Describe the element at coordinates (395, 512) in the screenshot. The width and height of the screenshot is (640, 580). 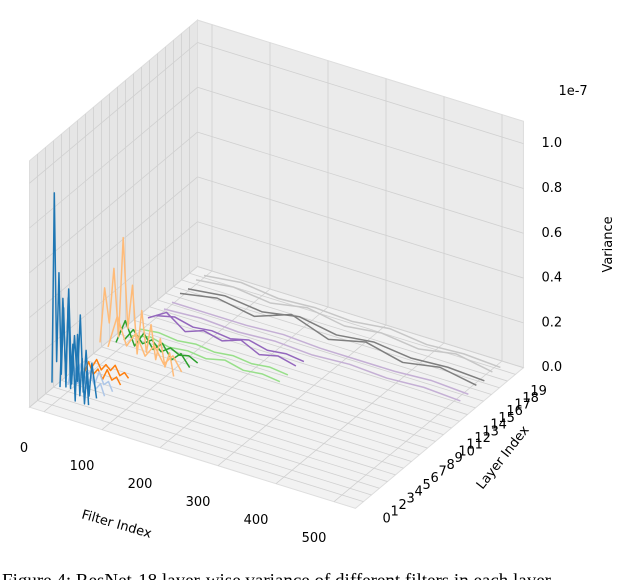
I see `y-tick-label: 1` at that location.